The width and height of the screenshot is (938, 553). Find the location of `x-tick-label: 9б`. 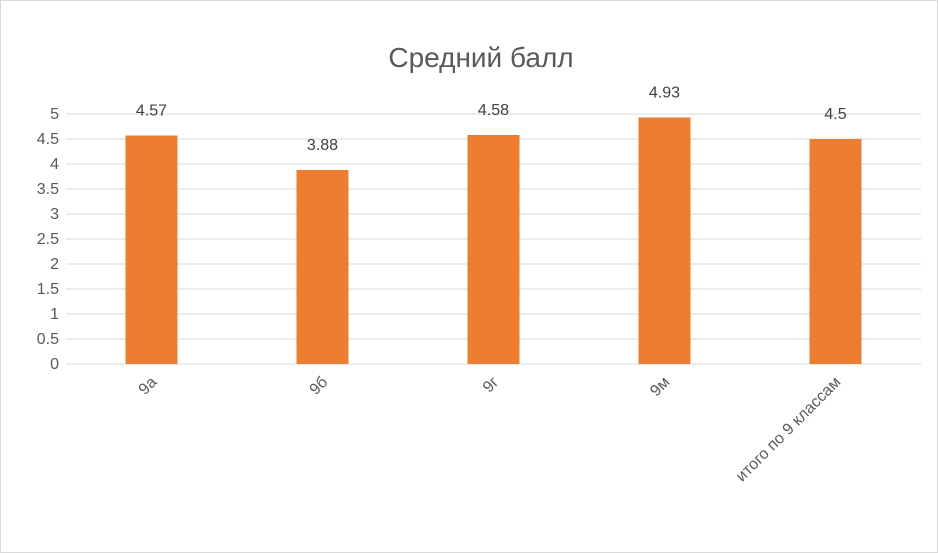

x-tick-label: 9б is located at coordinates (319, 386).